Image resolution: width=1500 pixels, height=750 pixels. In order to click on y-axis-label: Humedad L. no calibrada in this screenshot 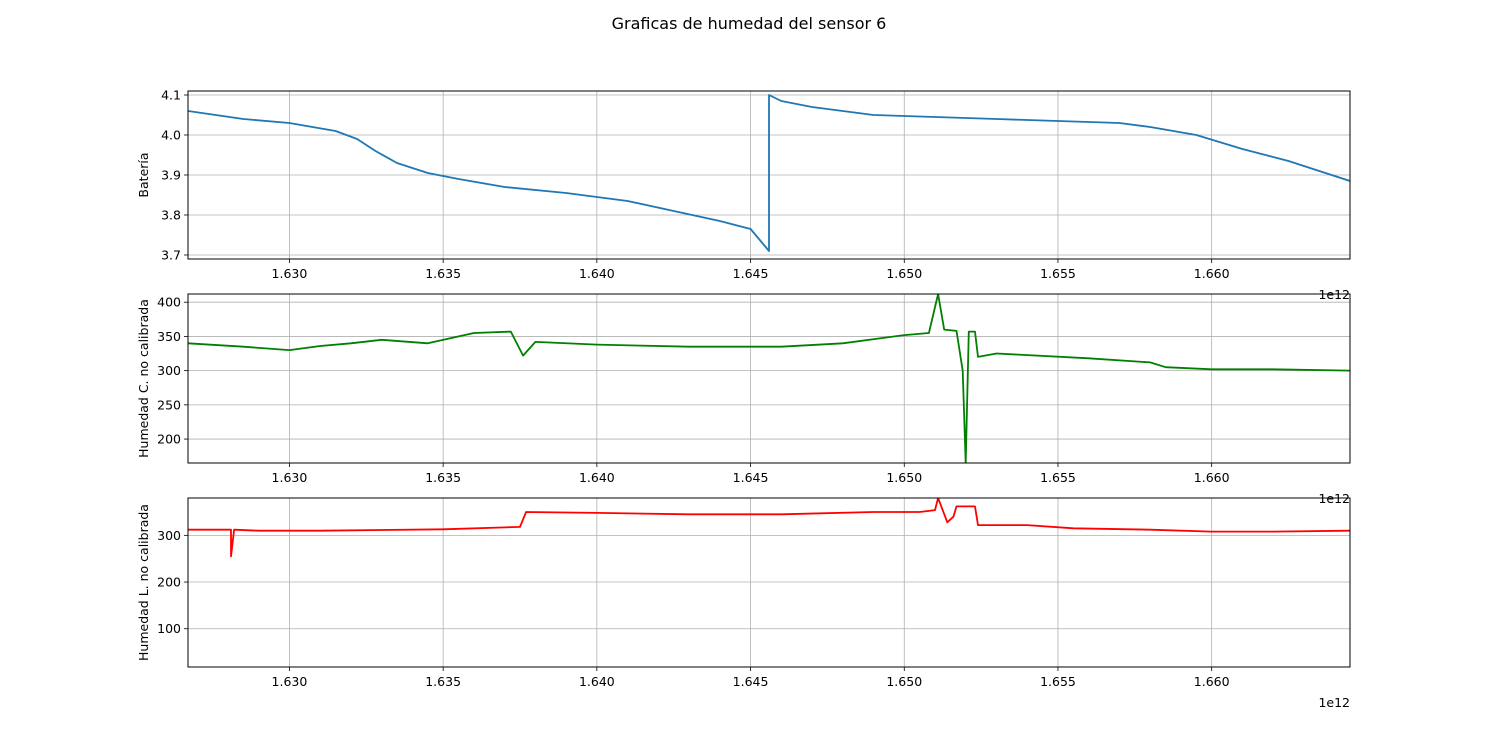, I will do `click(143, 582)`.